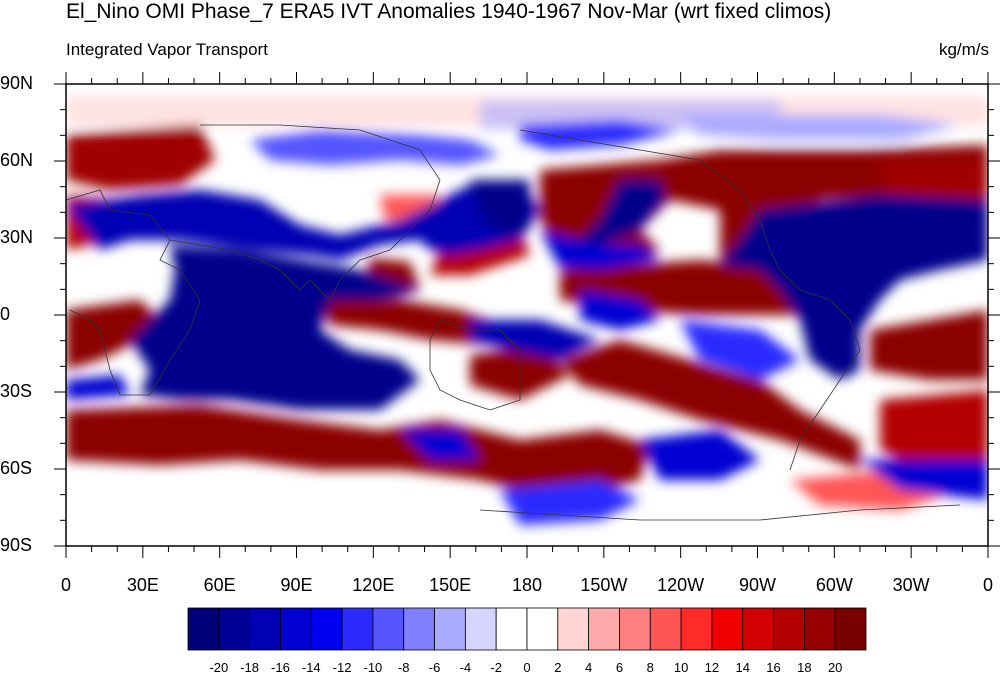 The height and width of the screenshot is (676, 1005). What do you see at coordinates (17, 237) in the screenshot?
I see `lat-tick-label: 30N` at bounding box center [17, 237].